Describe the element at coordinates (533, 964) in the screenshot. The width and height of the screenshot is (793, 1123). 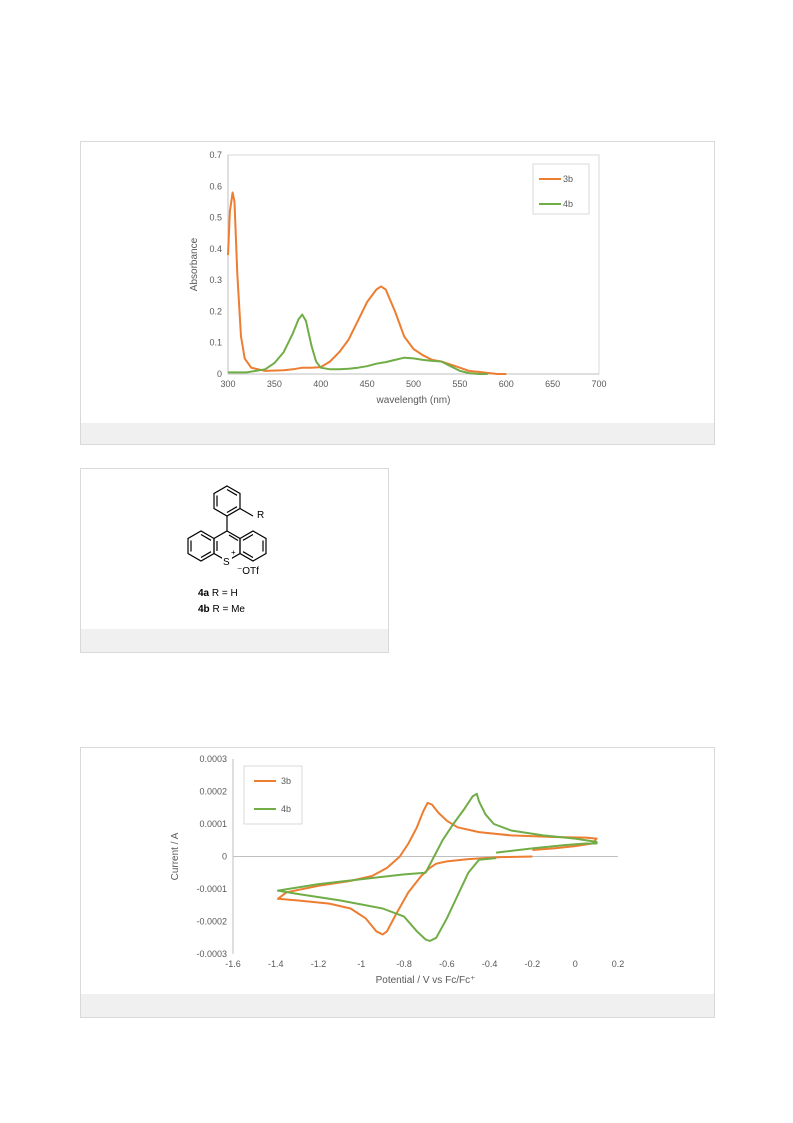
I see `x-tick-label: -0.2` at that location.